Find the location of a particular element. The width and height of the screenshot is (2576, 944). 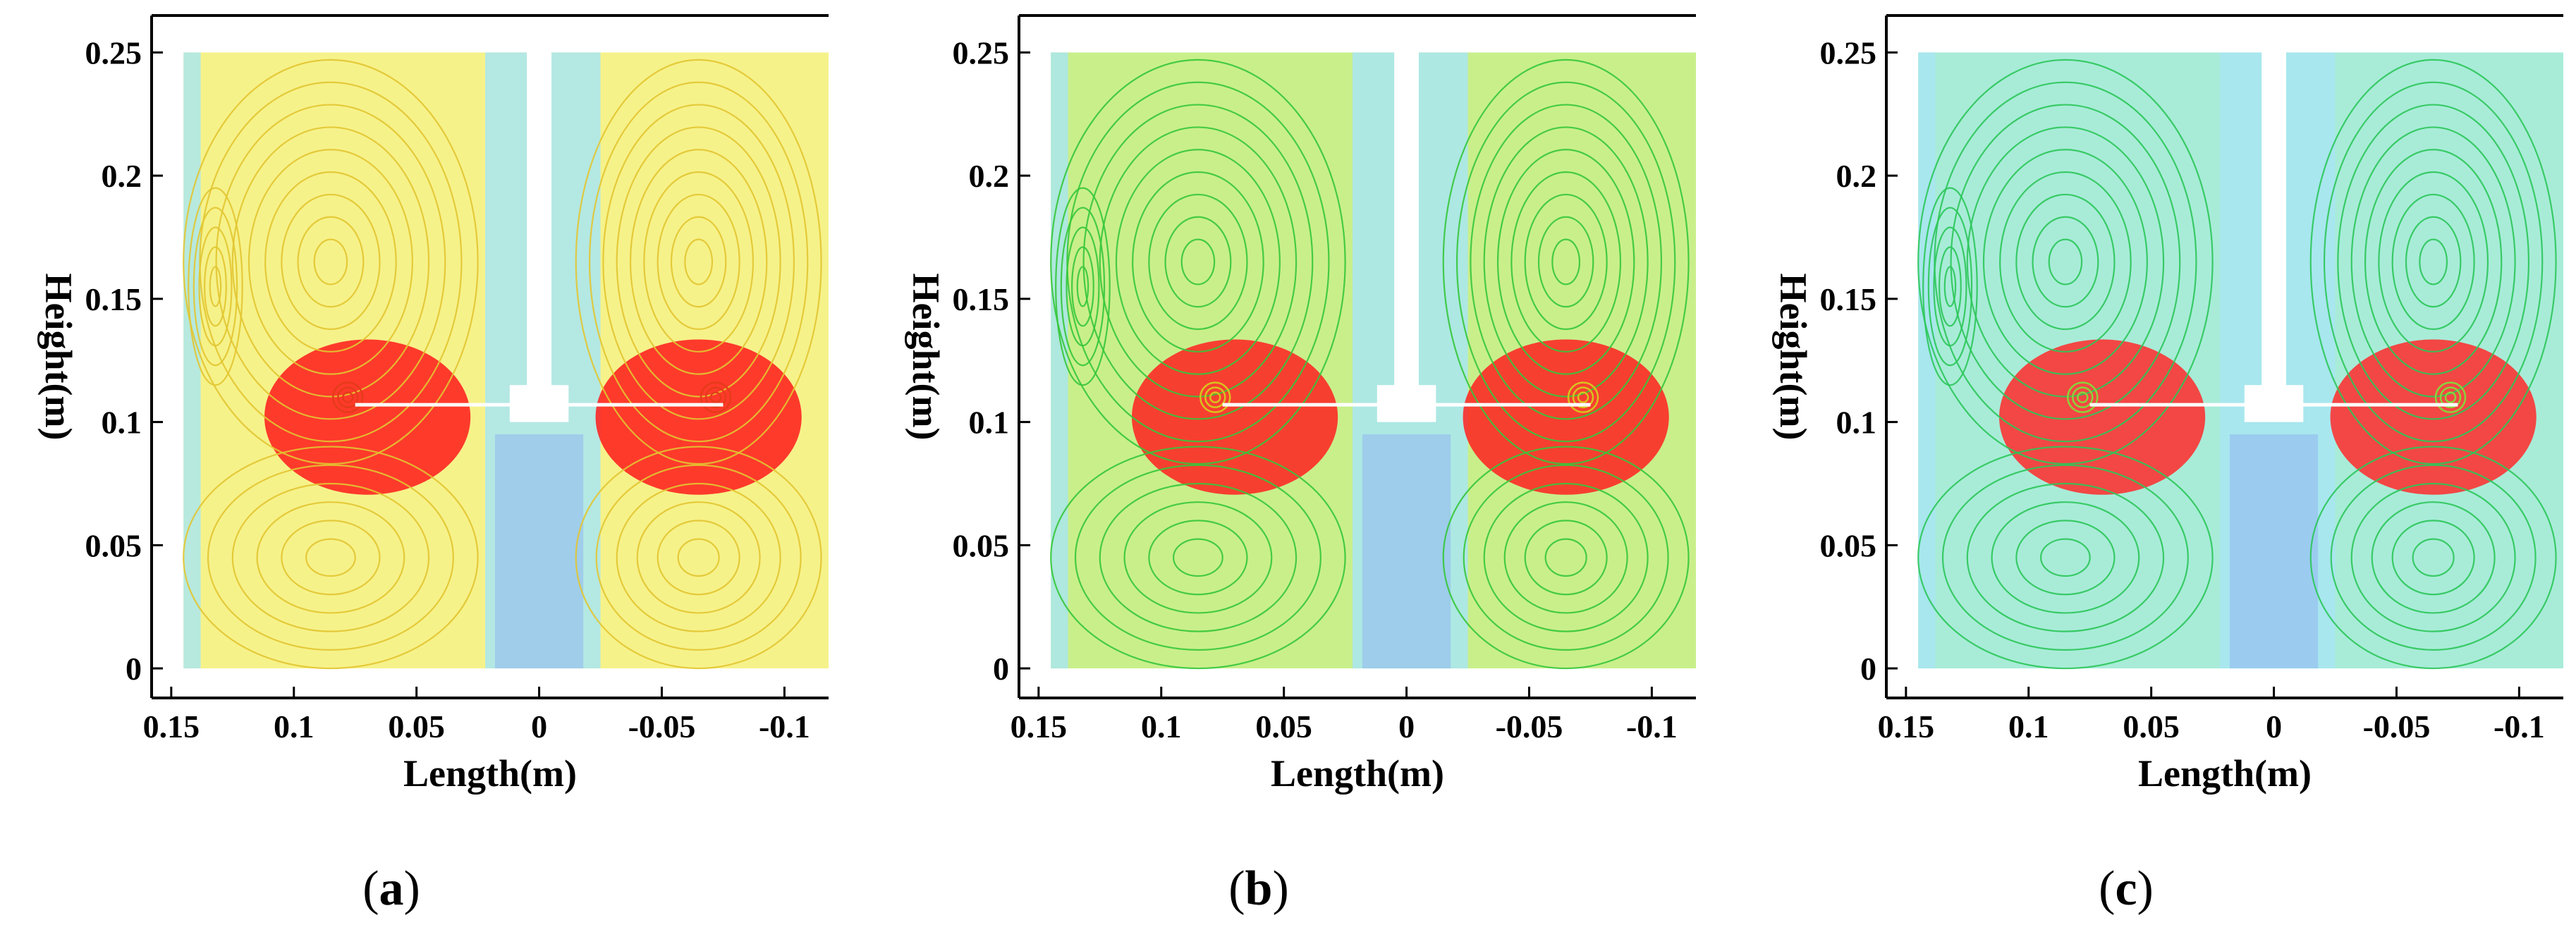

hot-zone-left is located at coordinates (1235, 417).